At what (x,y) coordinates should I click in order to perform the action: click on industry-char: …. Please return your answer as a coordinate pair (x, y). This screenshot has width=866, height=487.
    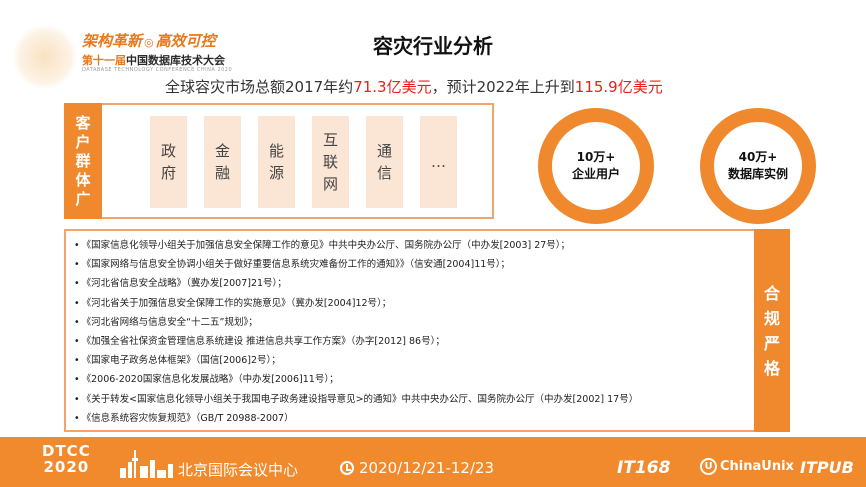
    Looking at the image, I should click on (438, 162).